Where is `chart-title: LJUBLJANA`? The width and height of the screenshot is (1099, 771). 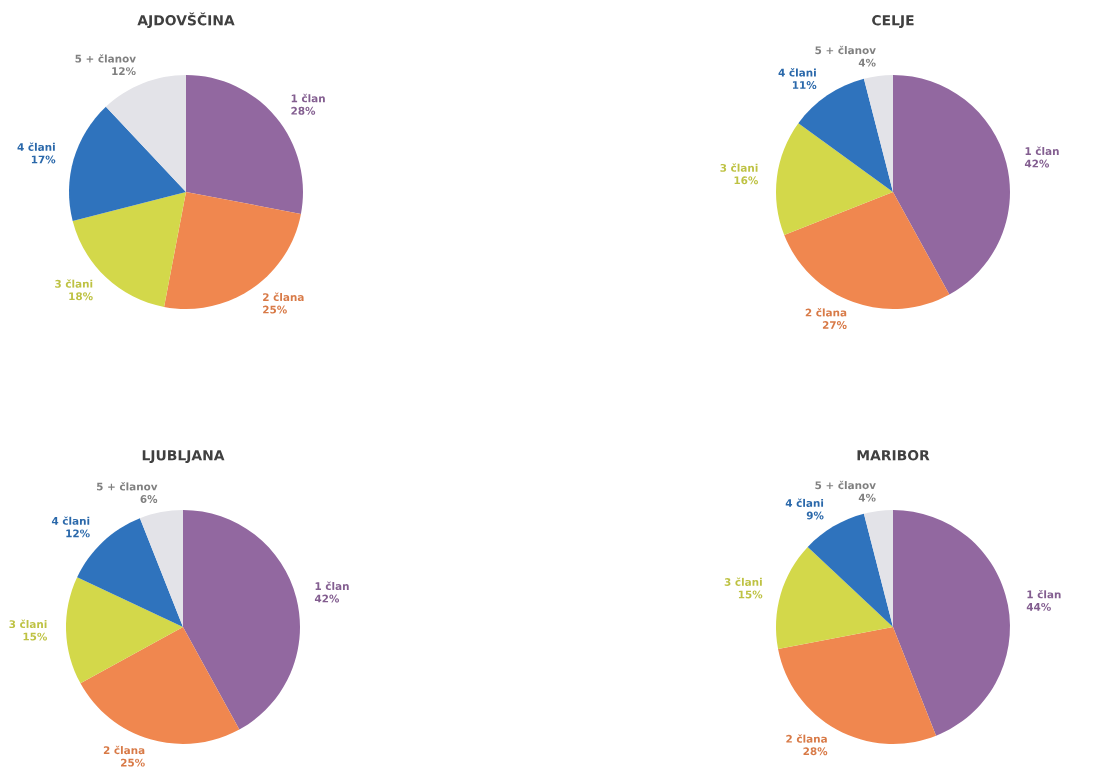
chart-title: LJUBLJANA is located at coordinates (183, 457).